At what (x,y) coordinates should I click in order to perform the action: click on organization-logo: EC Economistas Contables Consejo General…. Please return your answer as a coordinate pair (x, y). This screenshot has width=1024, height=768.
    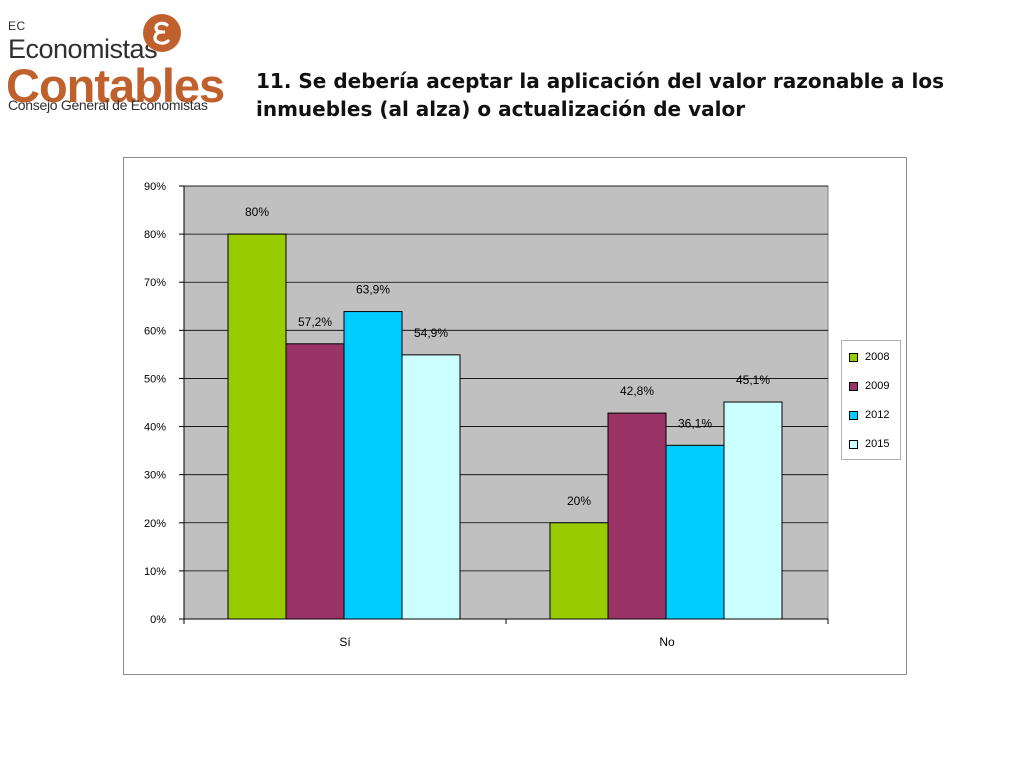
    Looking at the image, I should click on (115, 66).